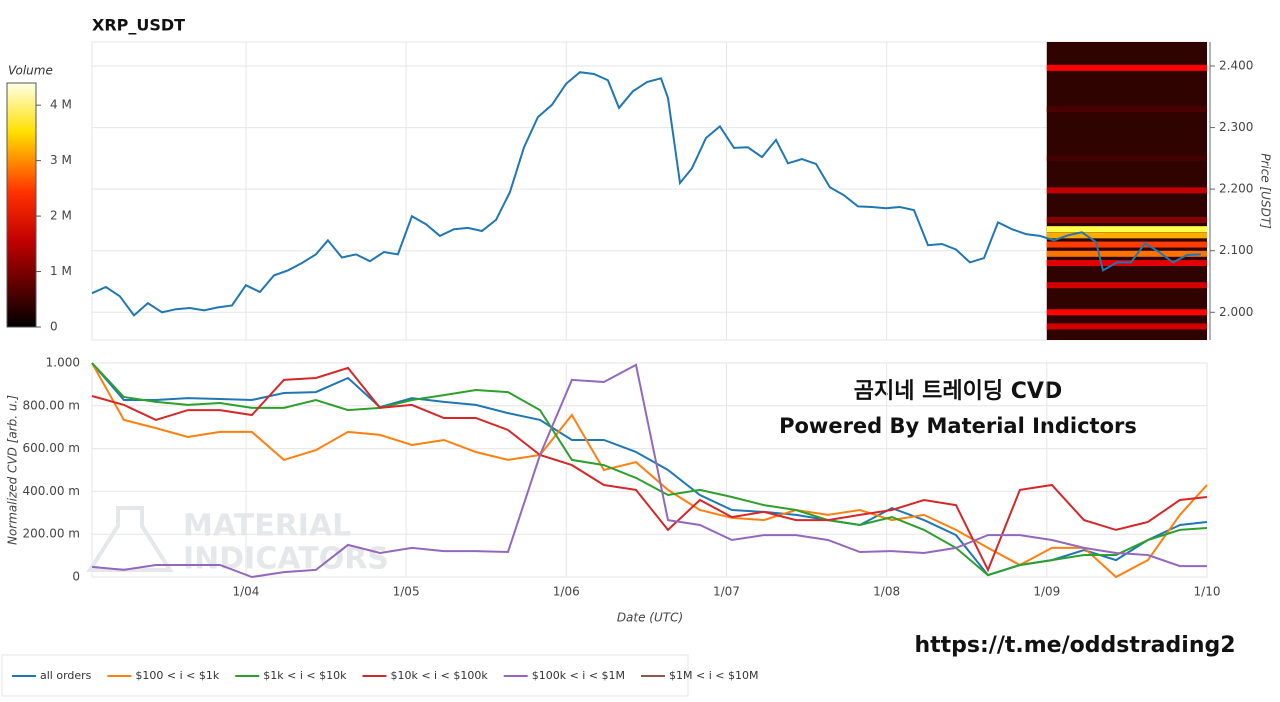 The image size is (1280, 702). Describe the element at coordinates (726, 592) in the screenshot. I see `x-tick-label: 1/07` at that location.